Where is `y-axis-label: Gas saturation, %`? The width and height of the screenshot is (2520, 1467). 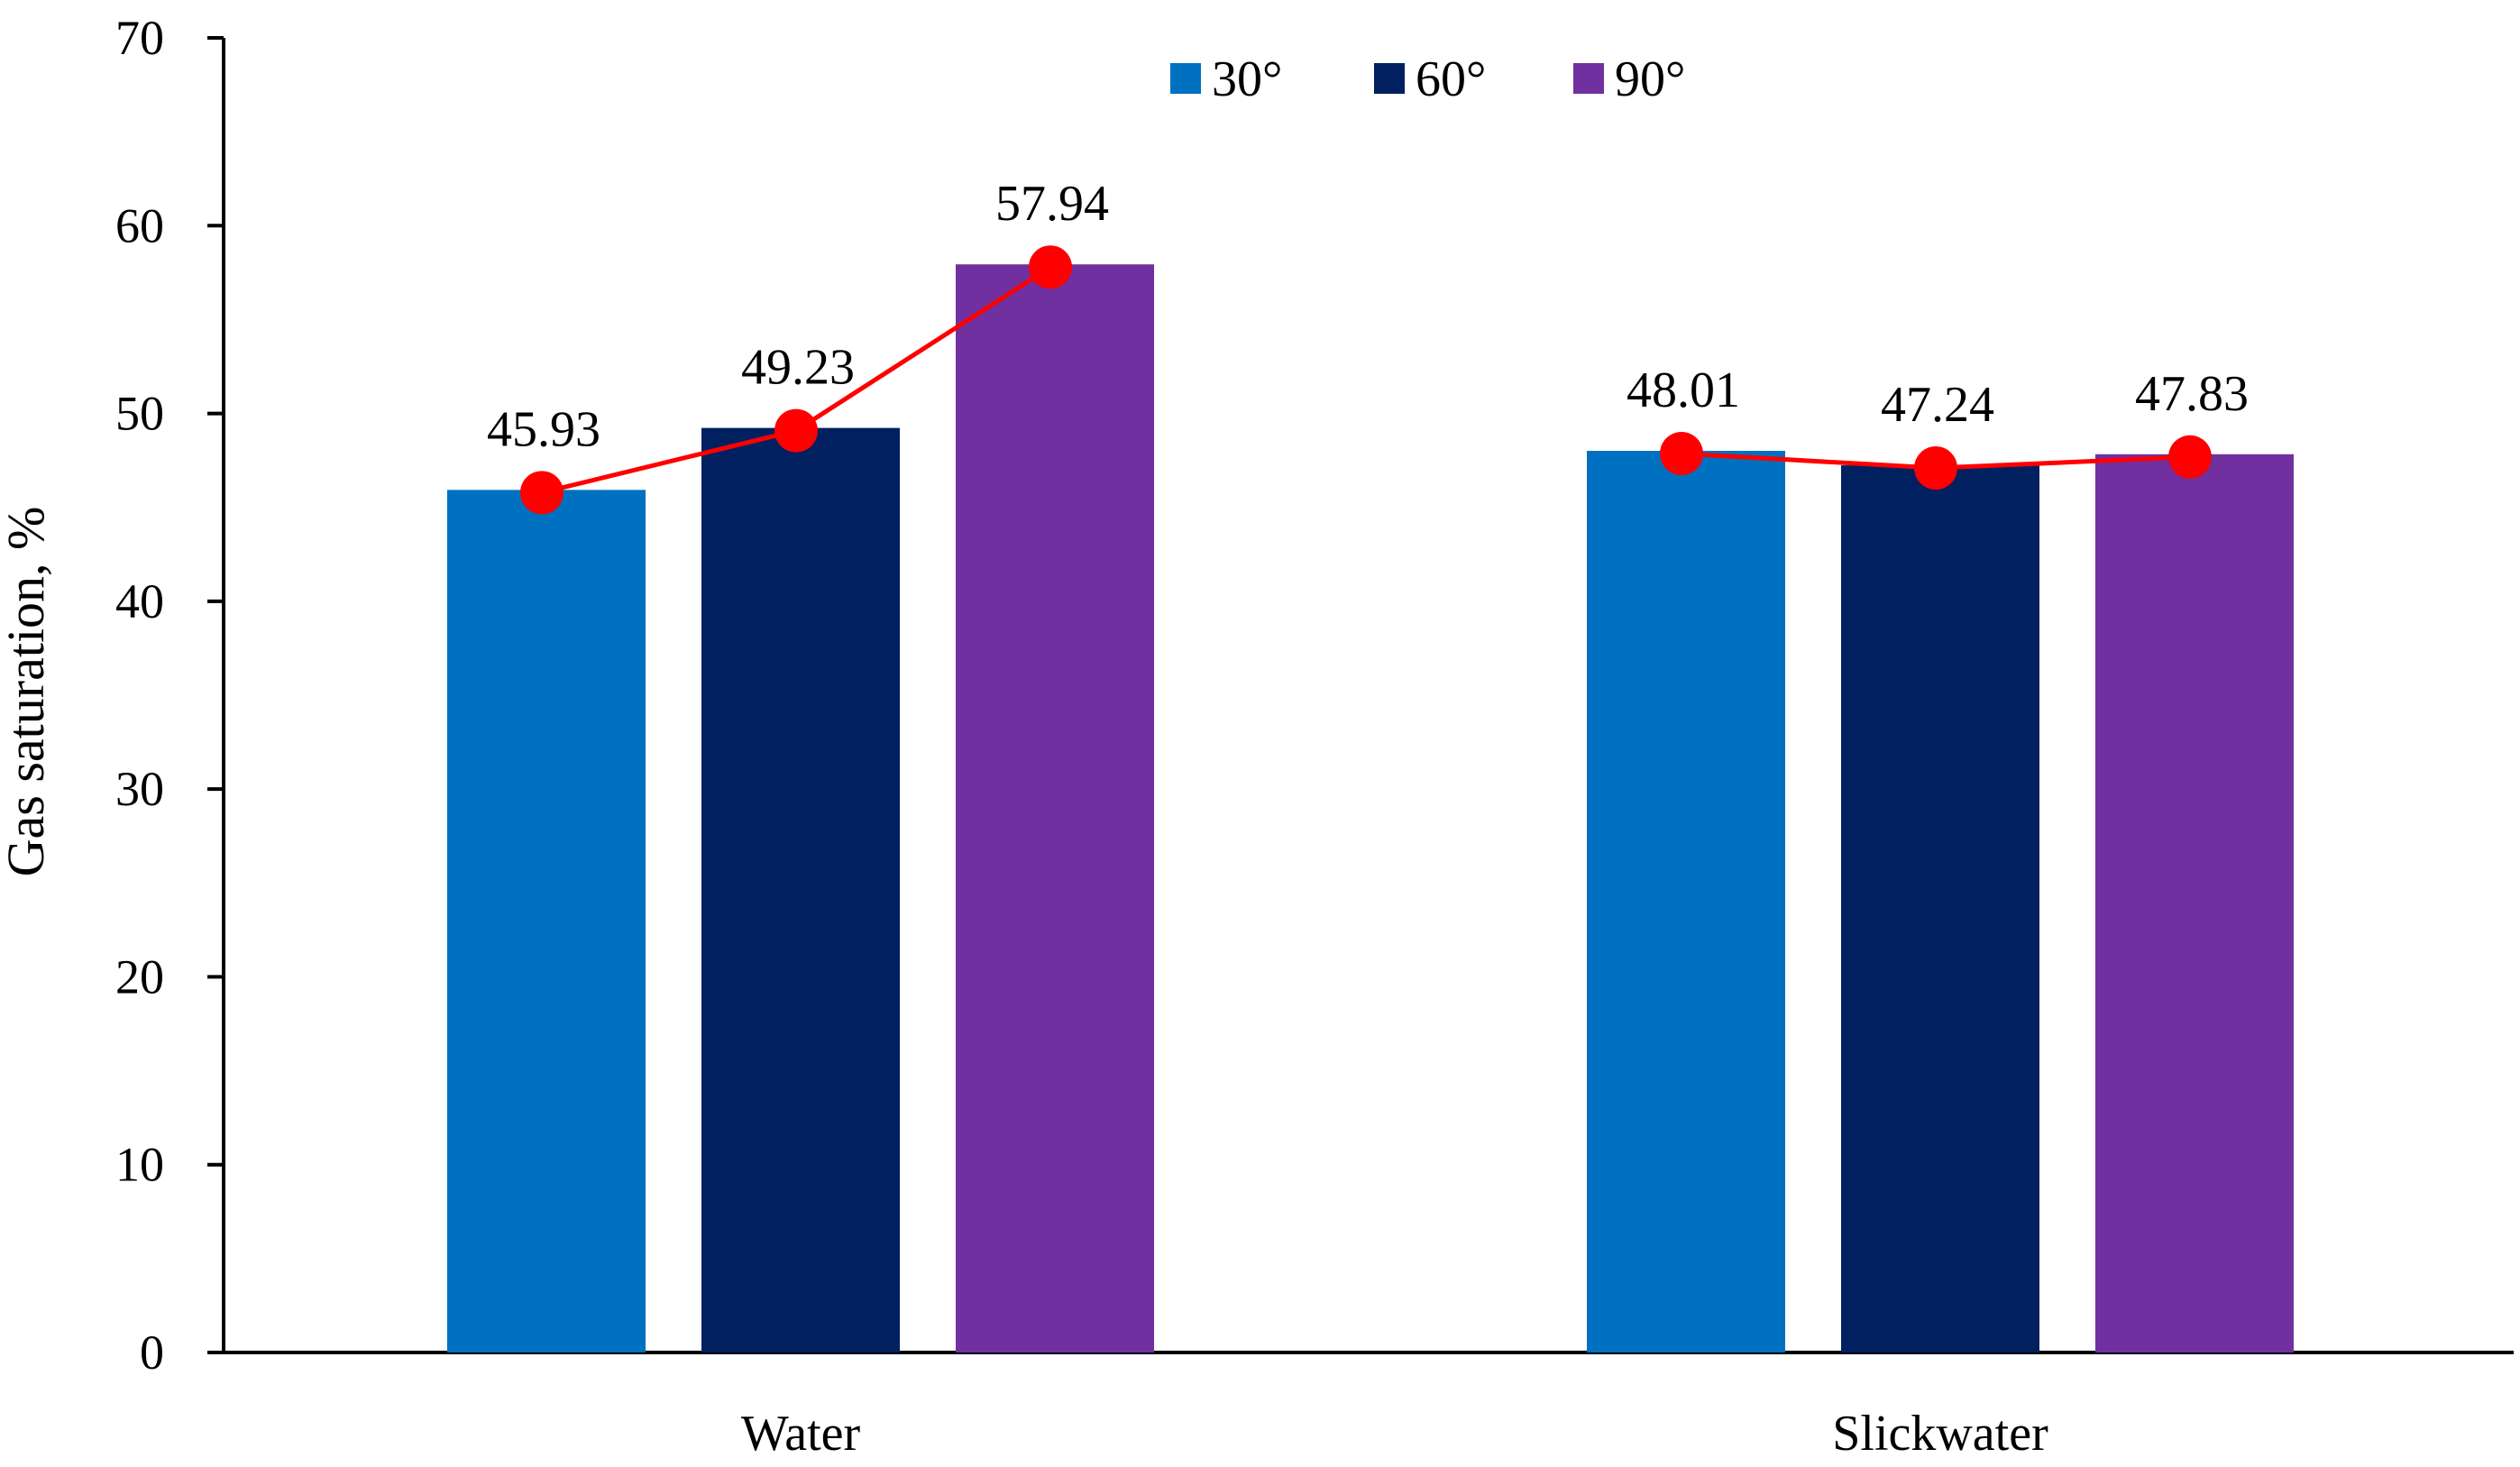 y-axis-label: Gas saturation, % is located at coordinates (27, 692).